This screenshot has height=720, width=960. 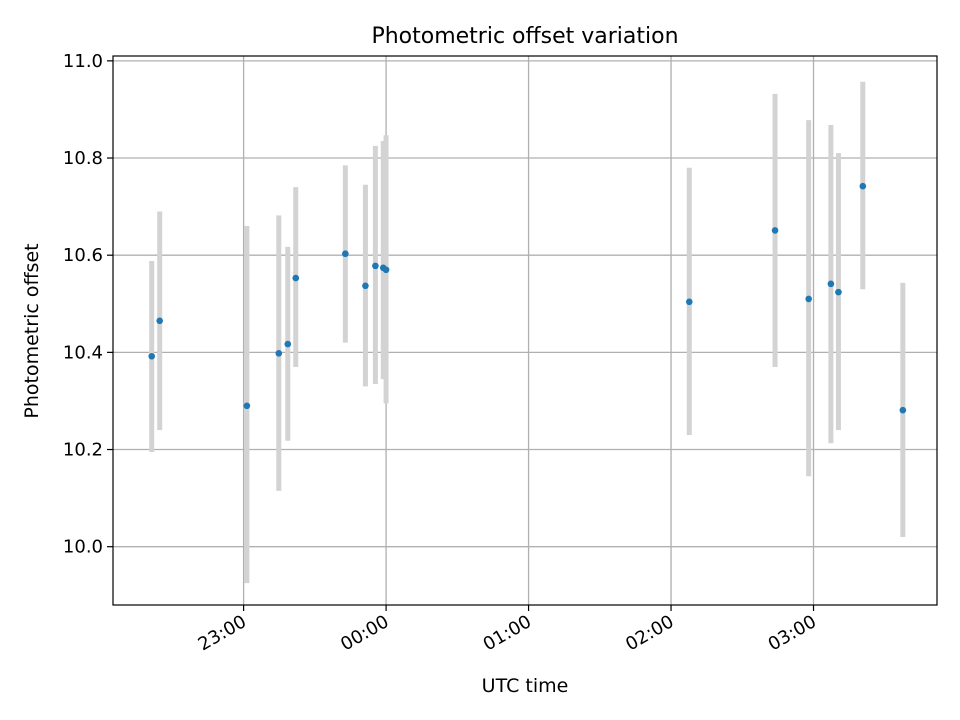 What do you see at coordinates (524, 36) in the screenshot?
I see `chart-title: Photometric offset variation` at bounding box center [524, 36].